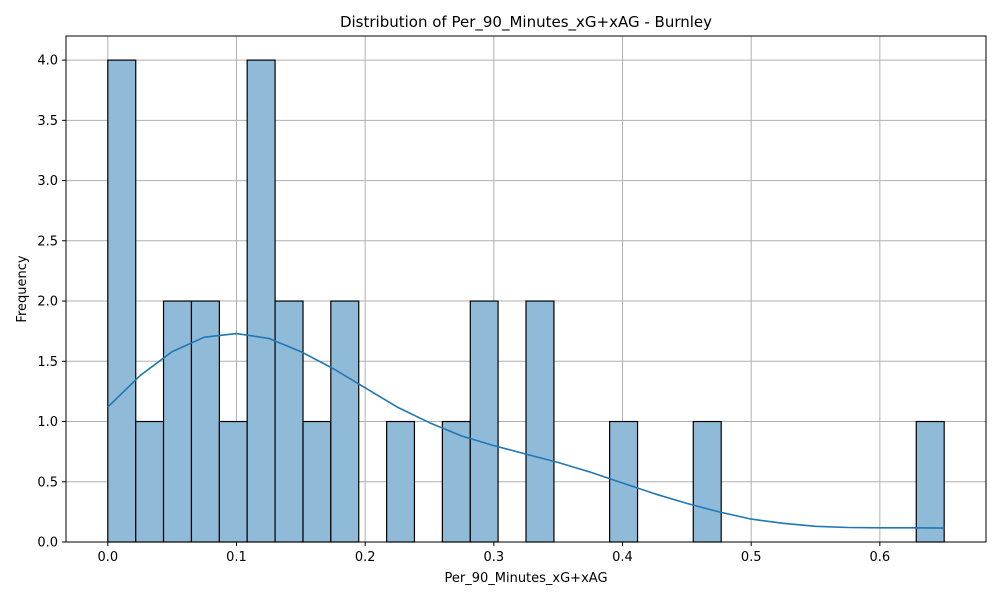 The height and width of the screenshot is (600, 1000). What do you see at coordinates (47, 543) in the screenshot?
I see `y-tick-label: 0.0` at bounding box center [47, 543].